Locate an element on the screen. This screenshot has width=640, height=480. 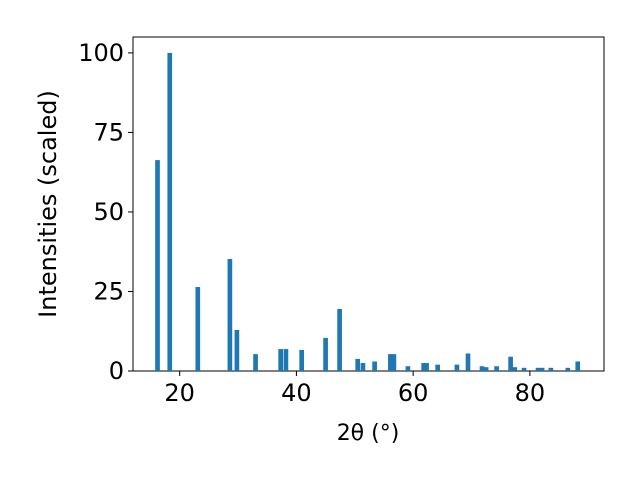
x-axis-label: 2θ (°) is located at coordinates (368, 433).